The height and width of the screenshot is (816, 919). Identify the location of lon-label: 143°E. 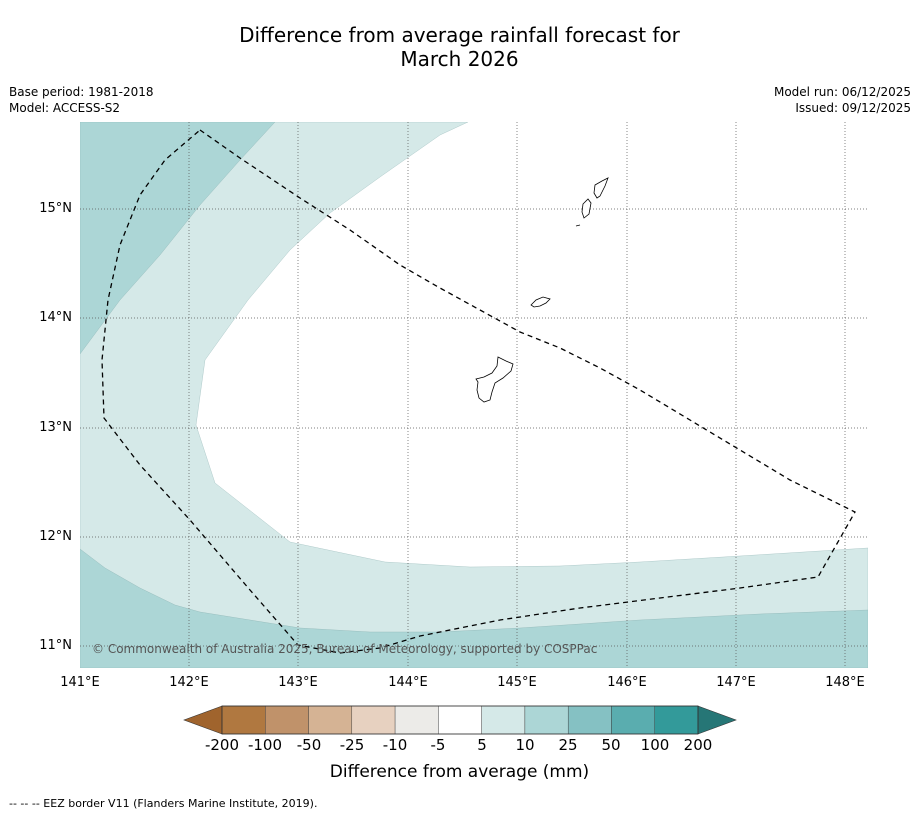
(298, 682).